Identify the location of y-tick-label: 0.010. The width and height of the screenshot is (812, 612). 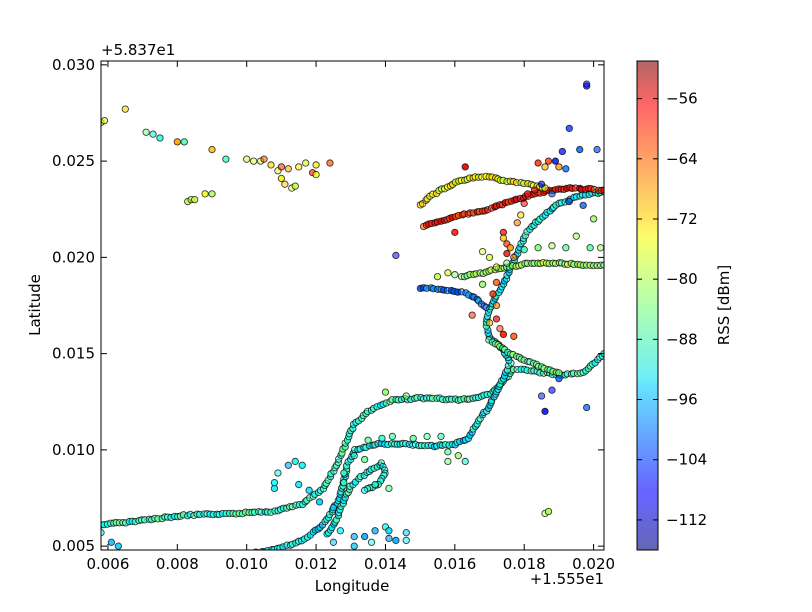
(73, 450).